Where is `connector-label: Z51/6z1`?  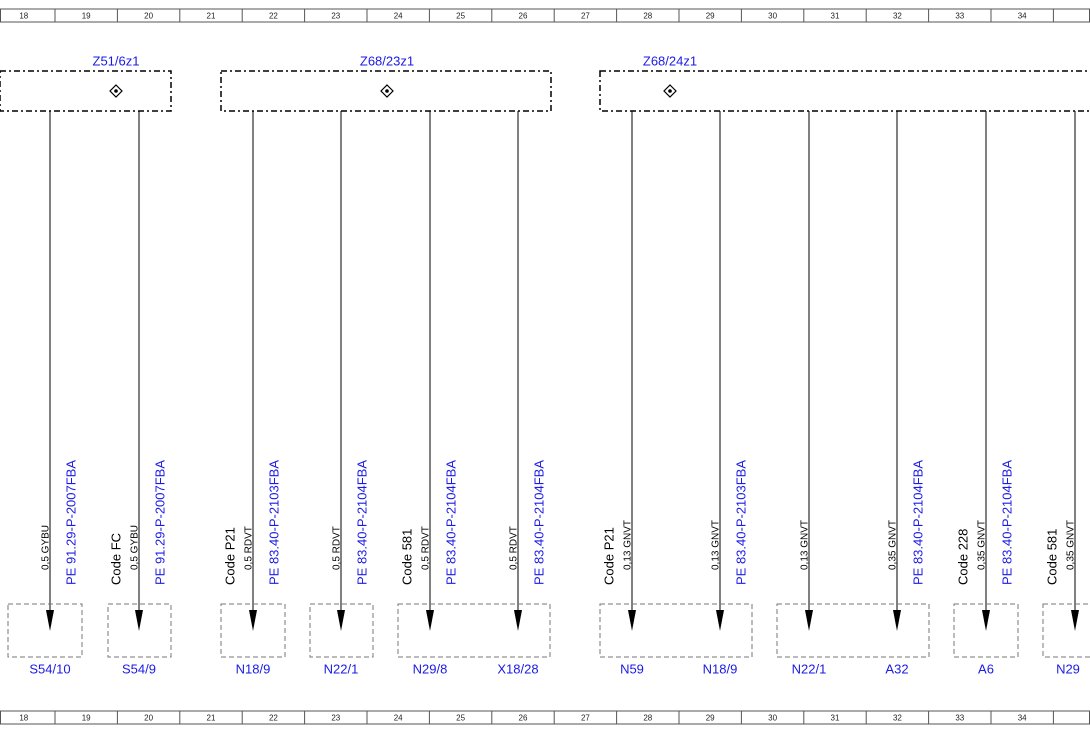 connector-label: Z51/6z1 is located at coordinates (116, 60).